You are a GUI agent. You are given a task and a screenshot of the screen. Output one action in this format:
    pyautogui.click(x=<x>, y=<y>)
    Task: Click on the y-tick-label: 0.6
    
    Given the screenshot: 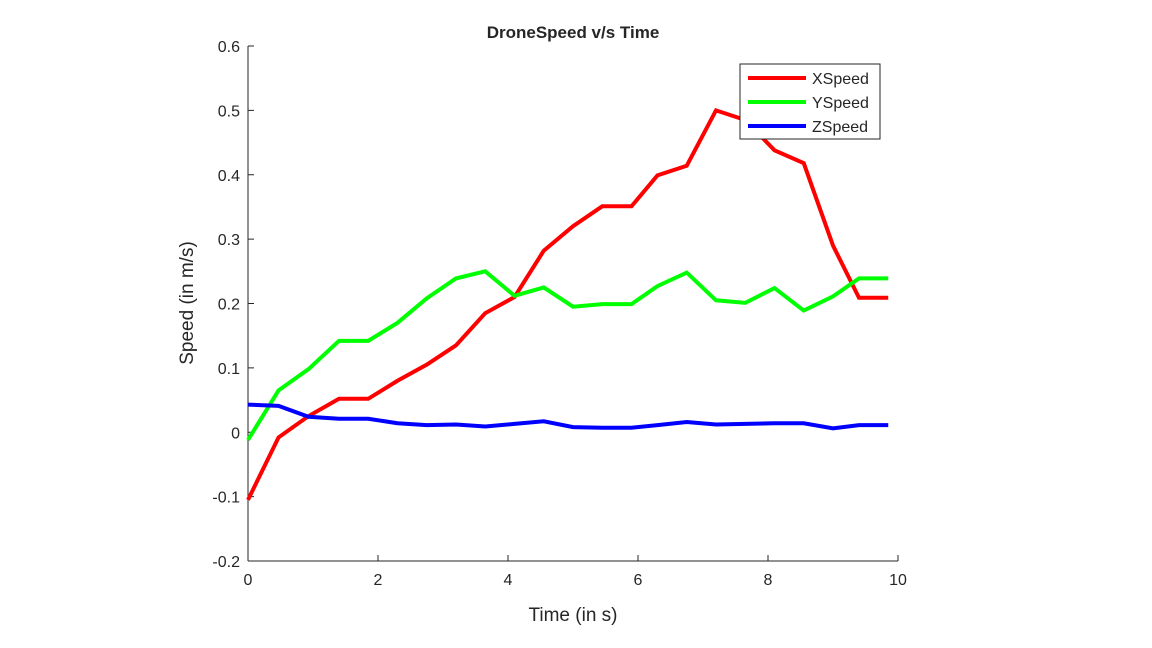 What is the action you would take?
    pyautogui.click(x=229, y=47)
    